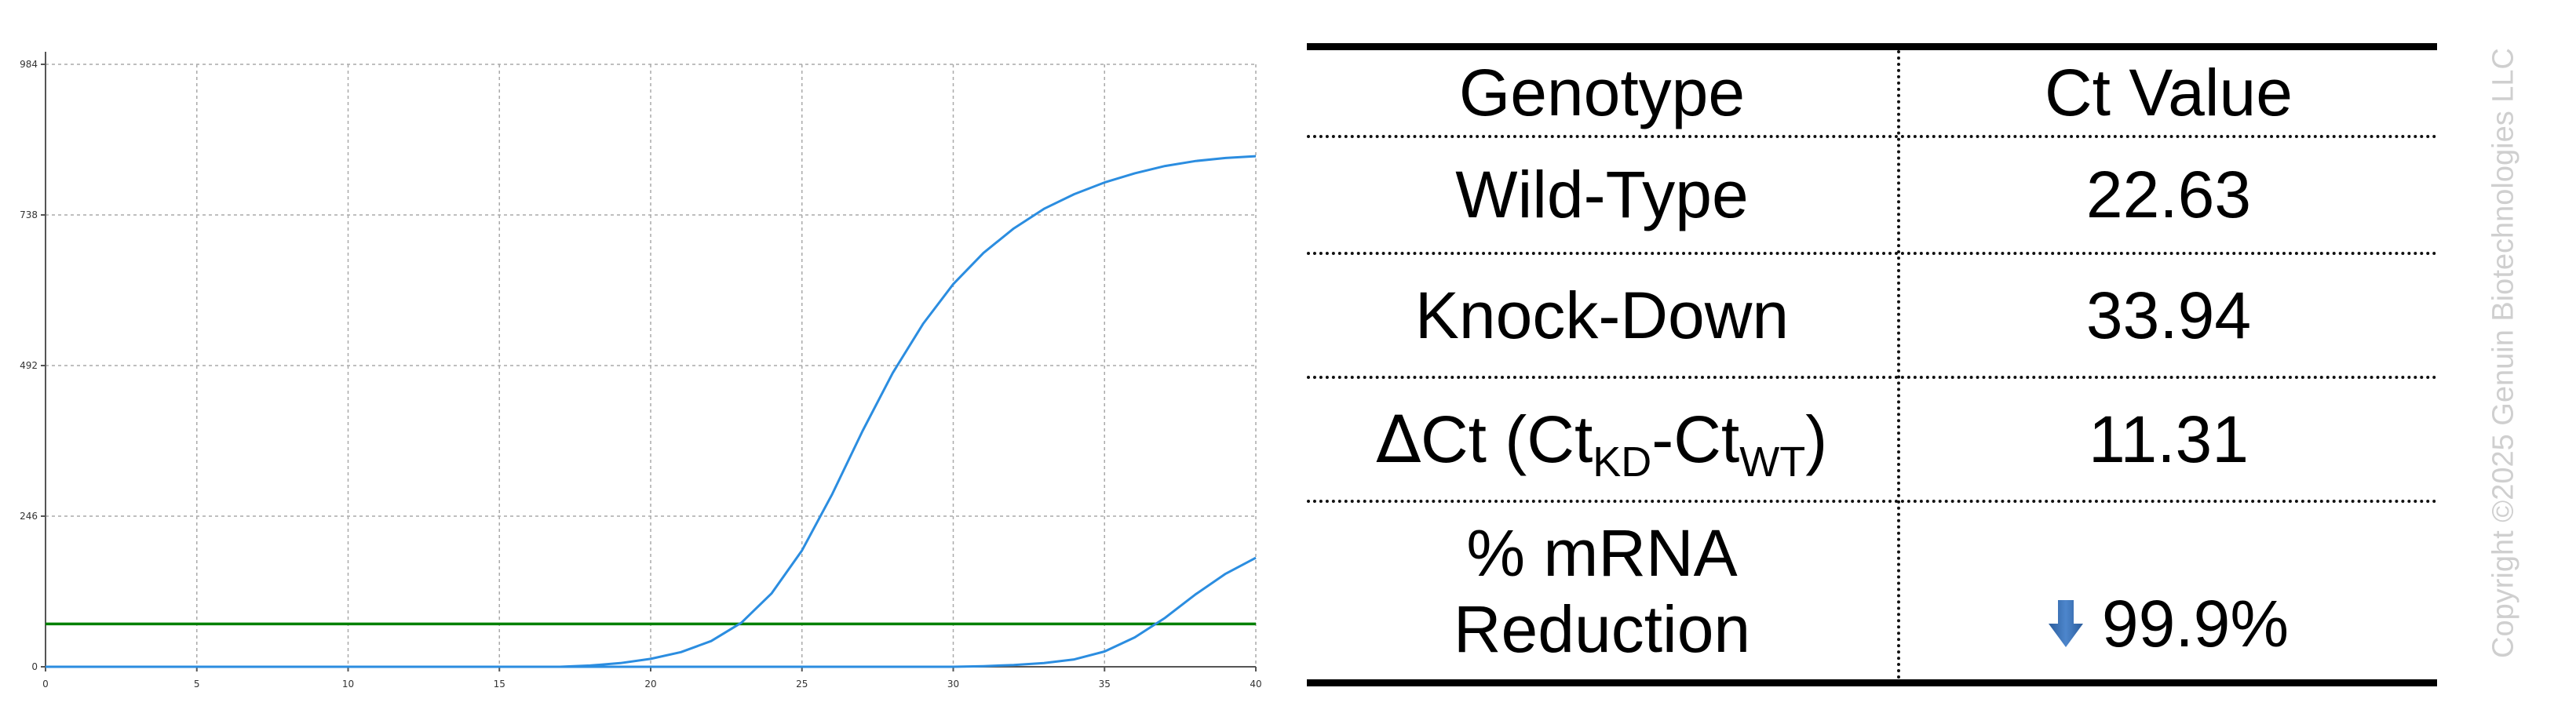  Describe the element at coordinates (1602, 628) in the screenshot. I see `mrna-reduction-line2: Reduction` at that location.